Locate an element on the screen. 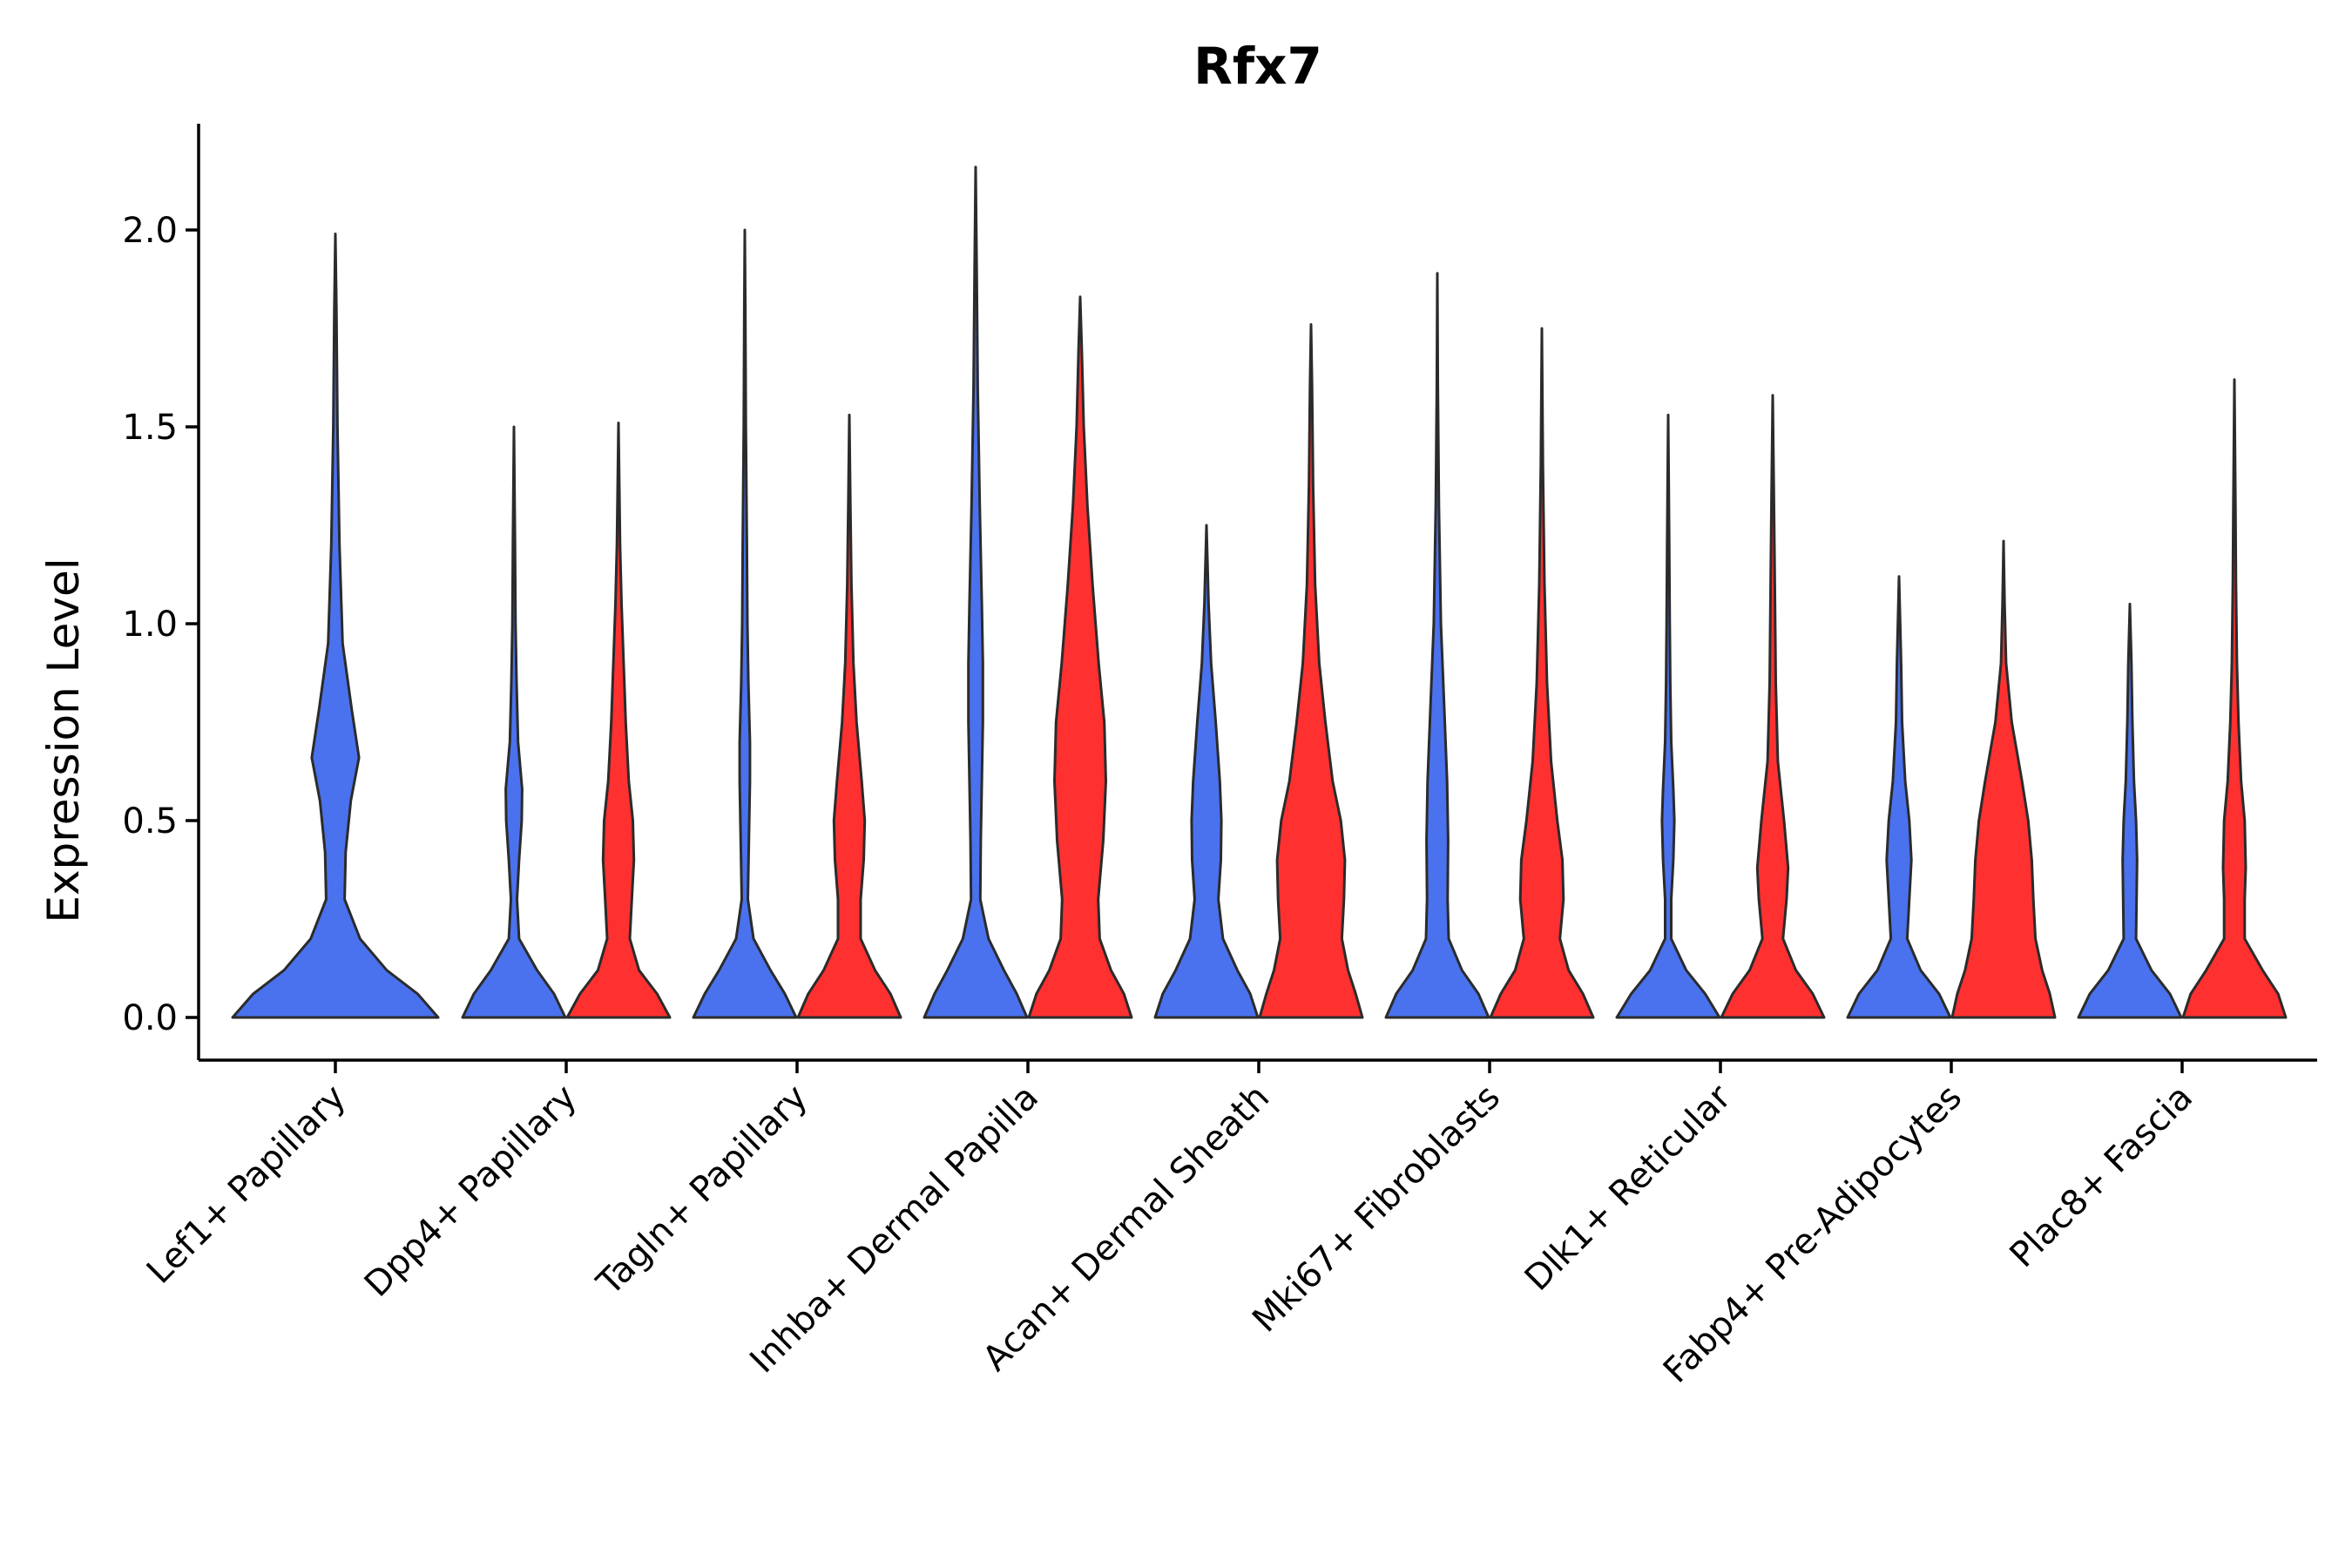 Image resolution: width=2352 pixels, height=1568 pixels. y-ticks-layer: 0.0 0.5 1.0 1.5 2.0 is located at coordinates (161, 624).